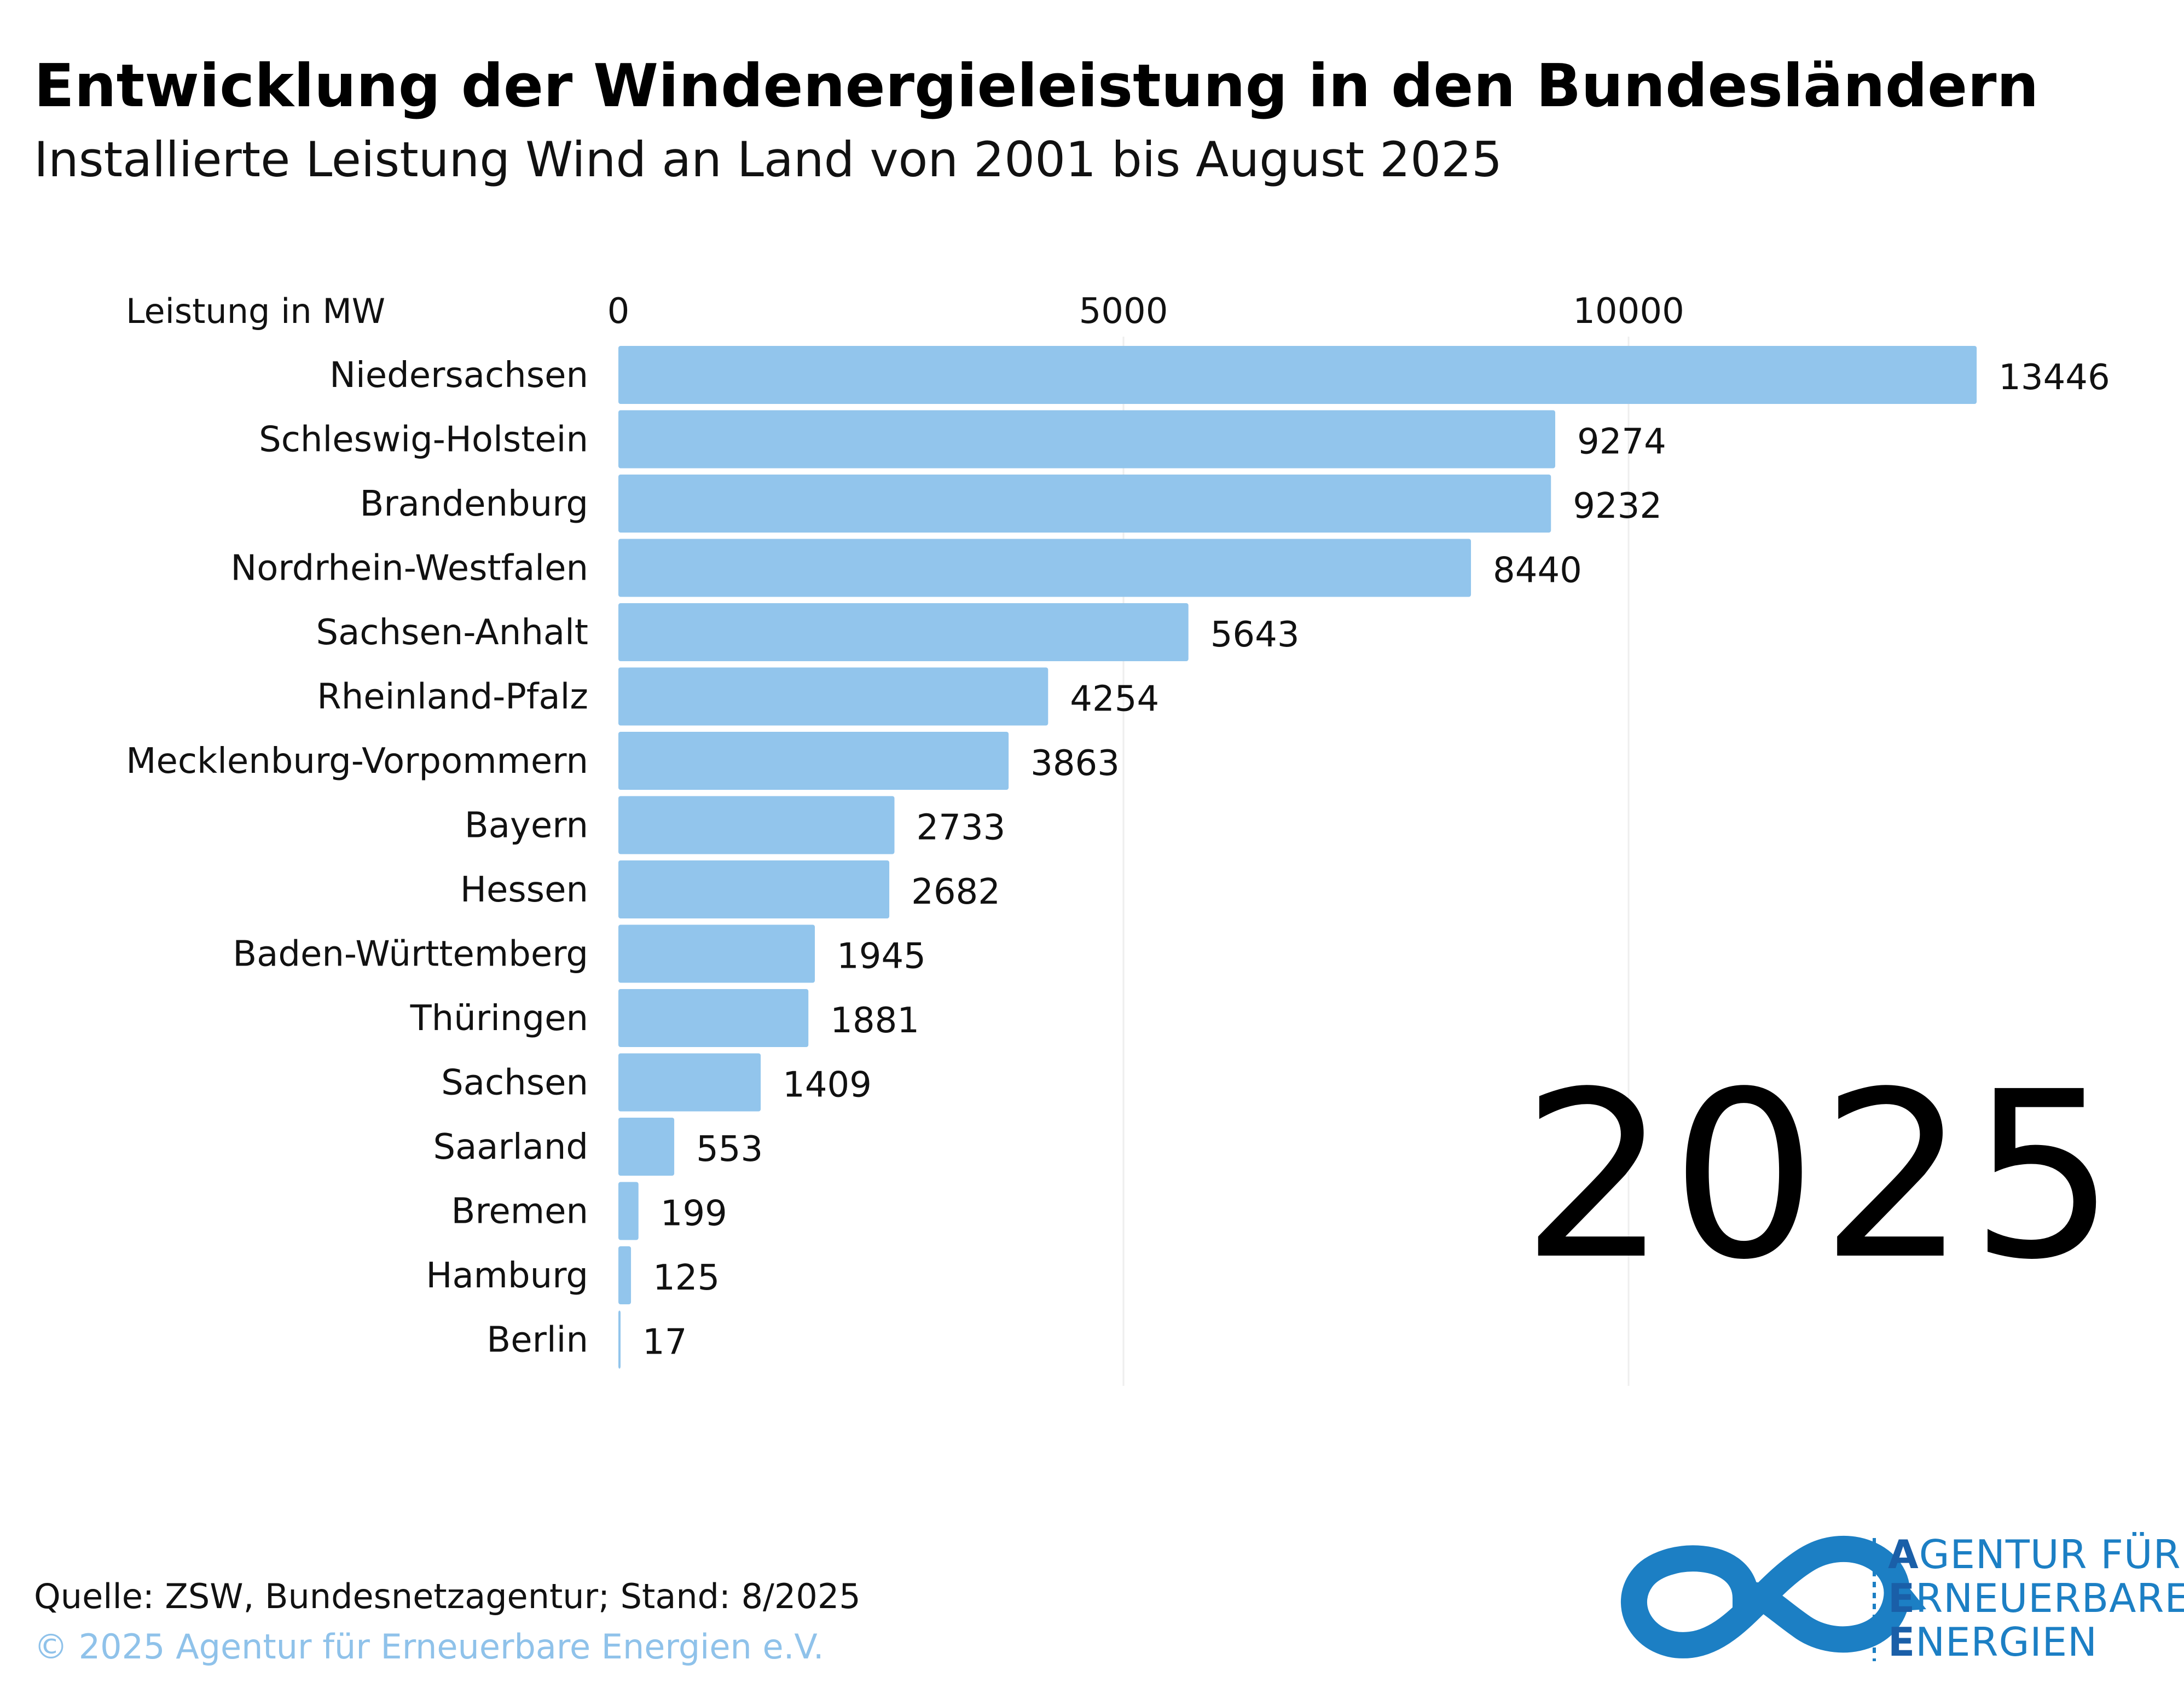 The width and height of the screenshot is (2184, 1688). What do you see at coordinates (1123, 311) in the screenshot?
I see `x-tick-label: 5000` at bounding box center [1123, 311].